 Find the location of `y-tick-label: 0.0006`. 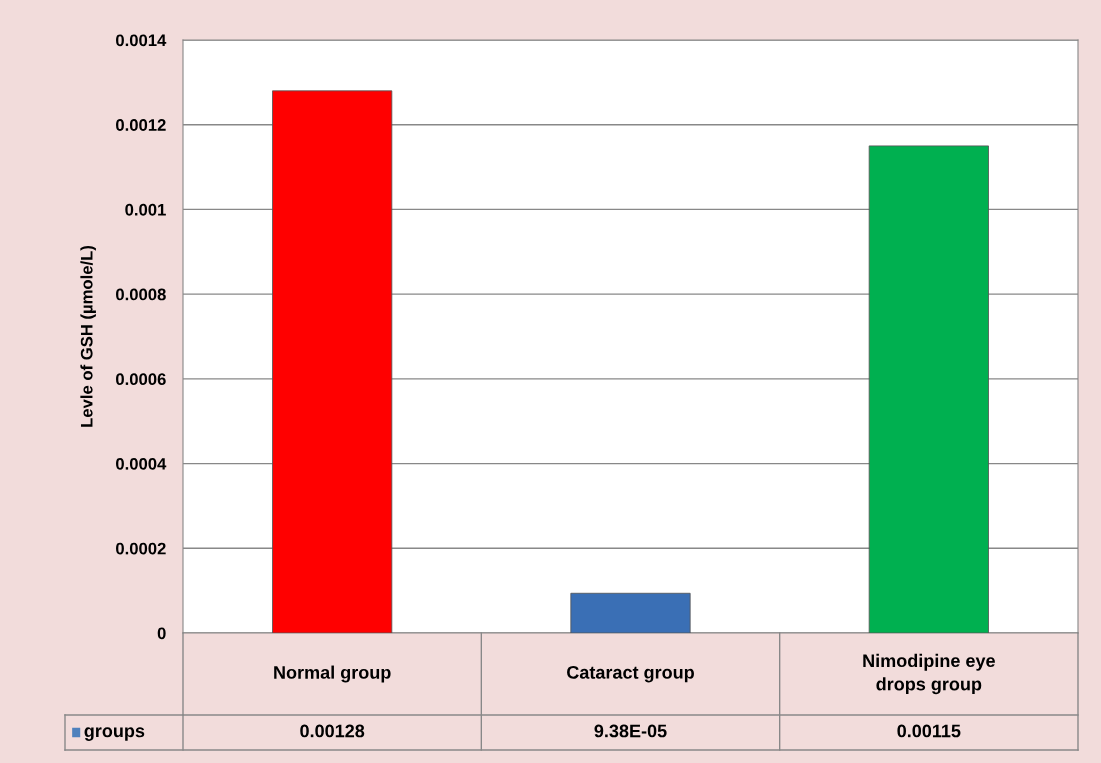

y-tick-label: 0.0006 is located at coordinates (141, 379).